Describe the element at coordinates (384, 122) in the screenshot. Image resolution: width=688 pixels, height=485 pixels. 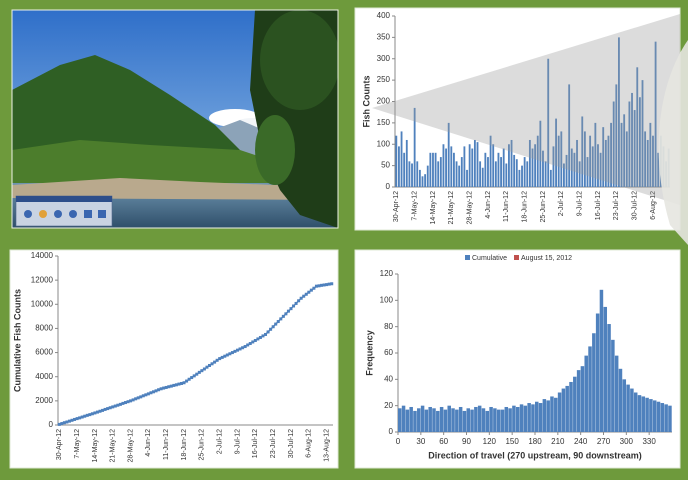
I see `y-tick-label: 150` at that location.